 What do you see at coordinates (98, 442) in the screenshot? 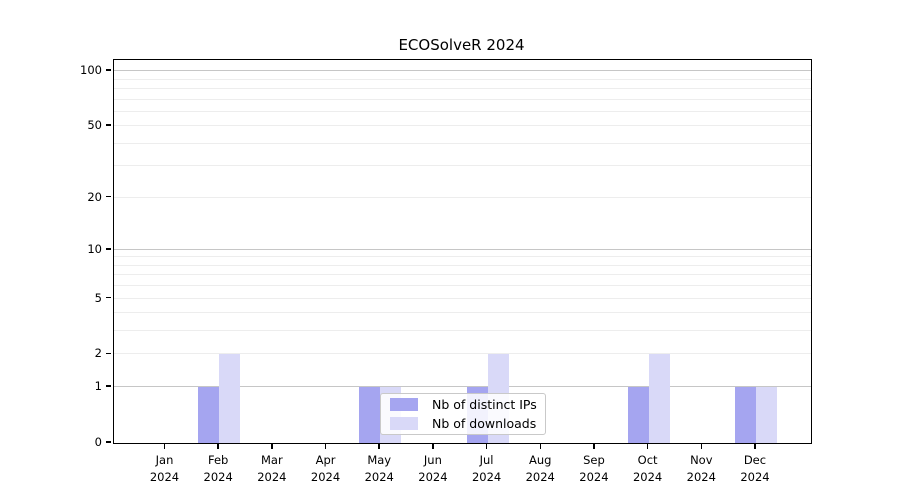
I see `y-tick-label: 0` at bounding box center [98, 442].